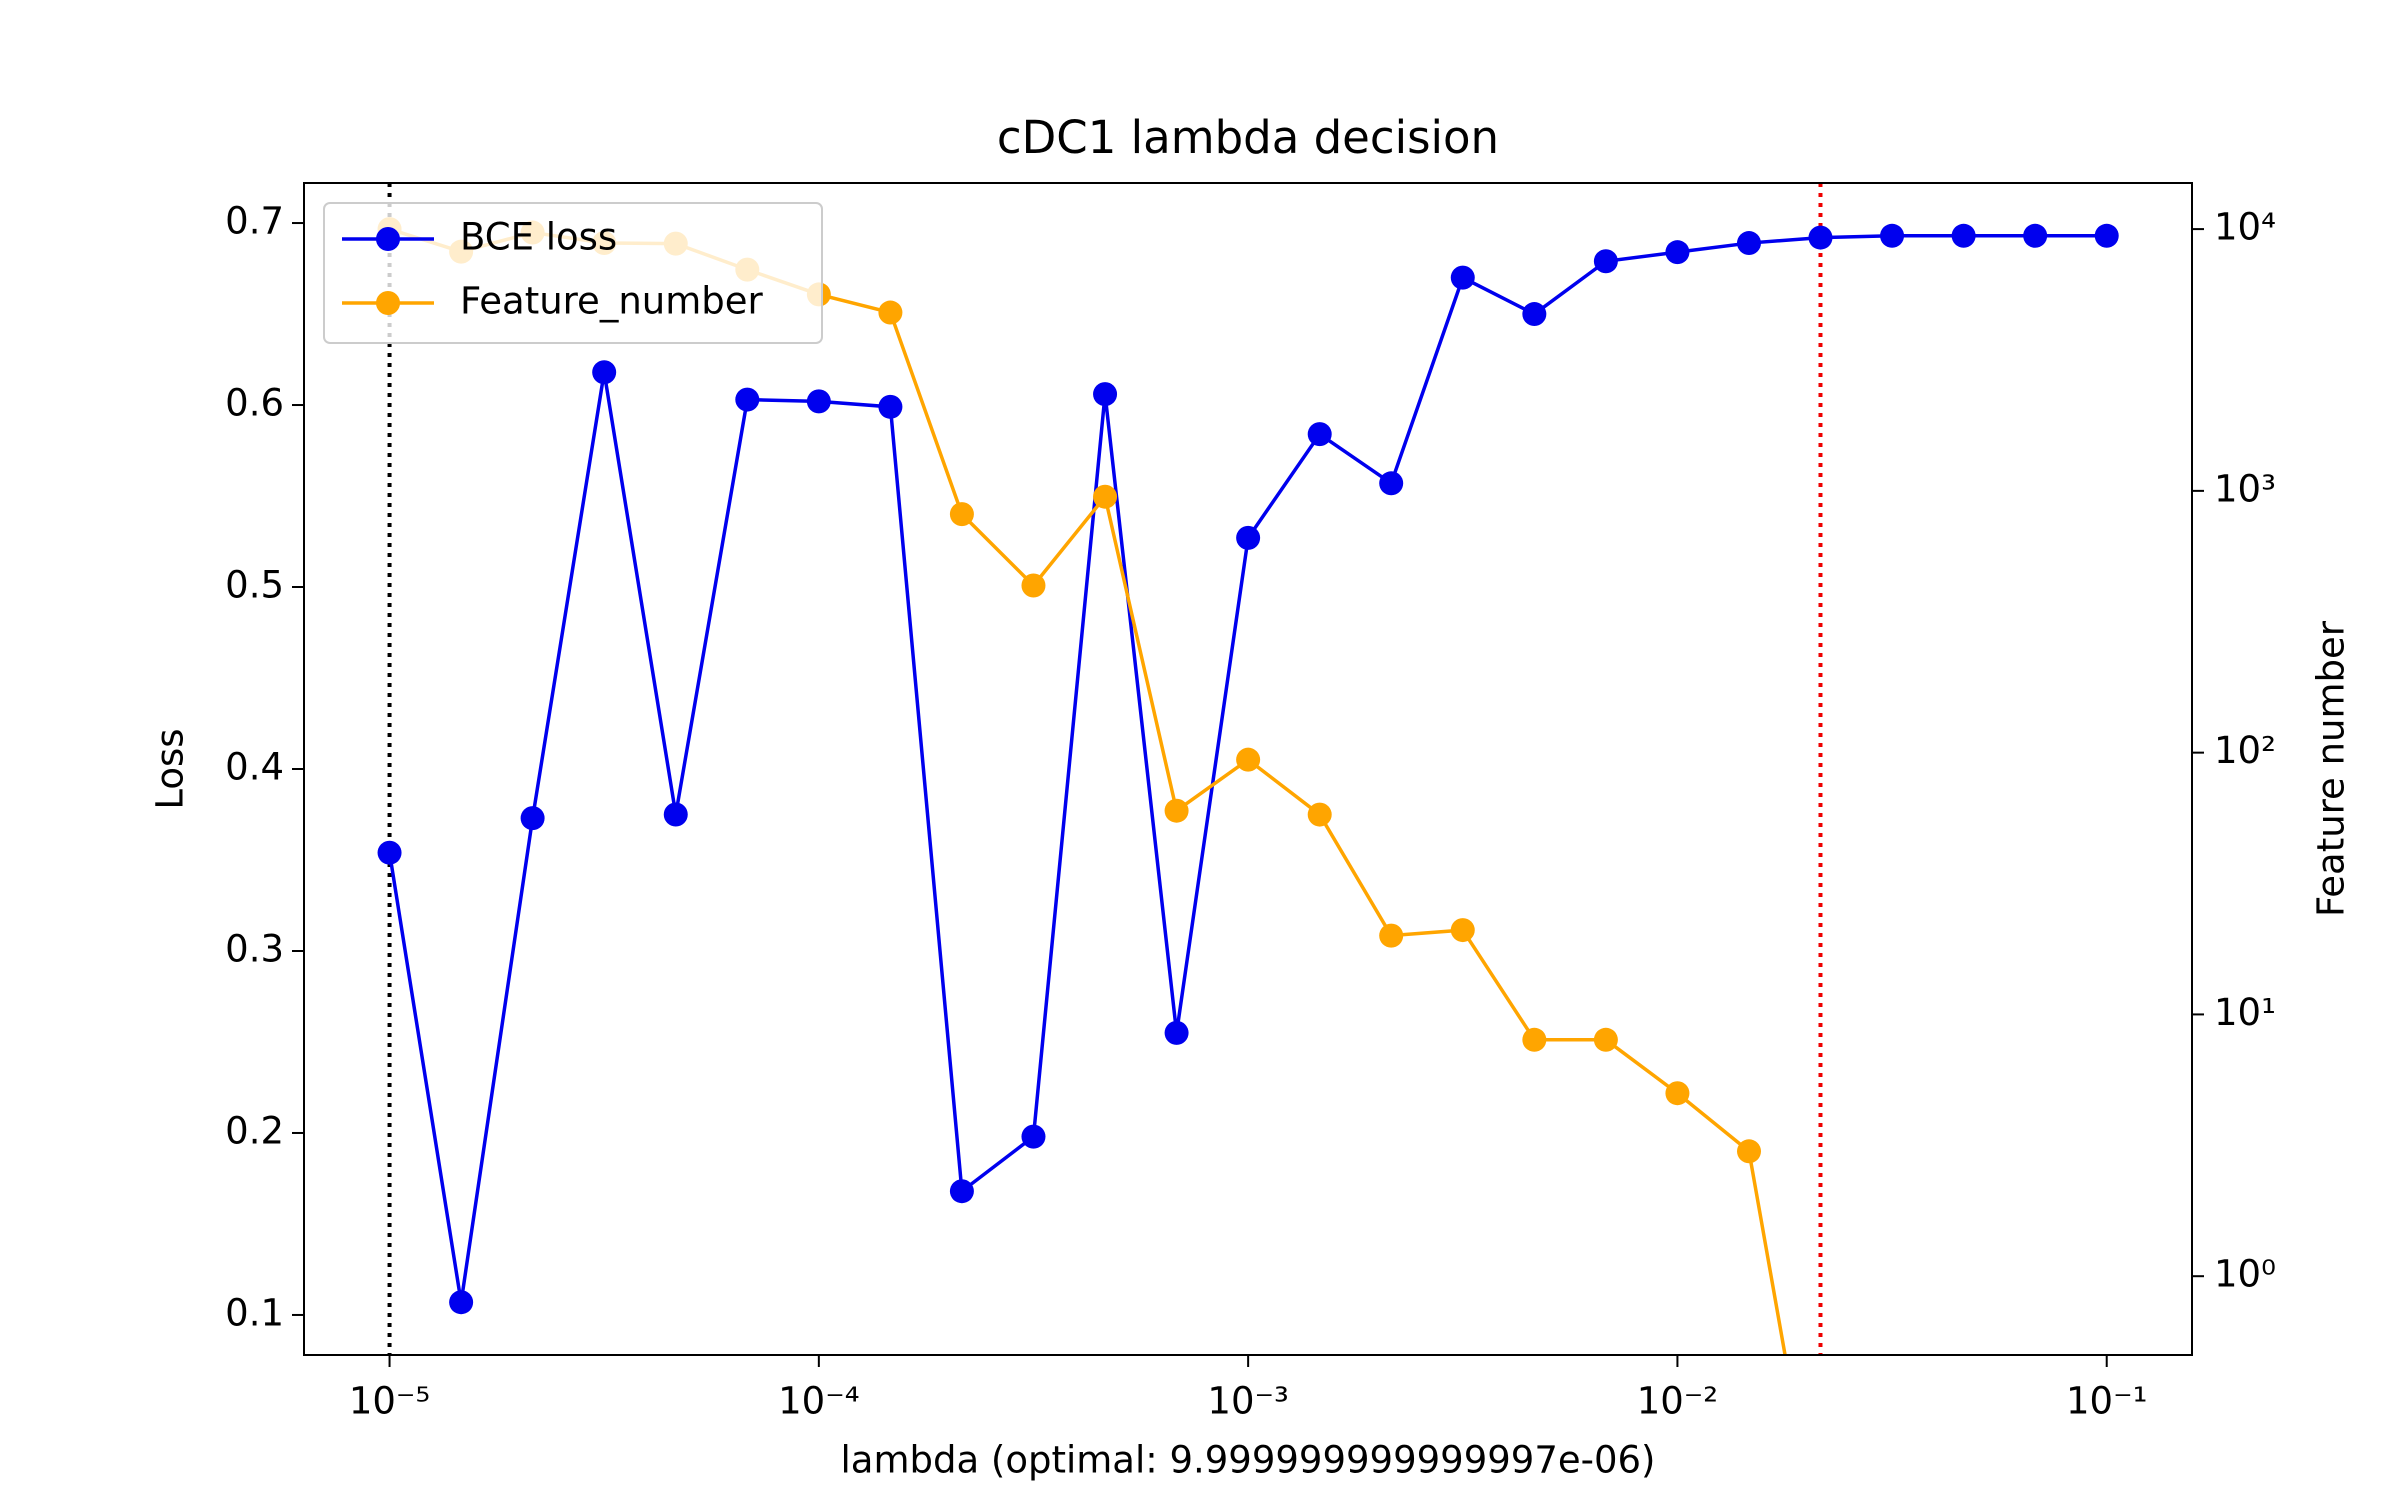  What do you see at coordinates (1677, 1401) in the screenshot?
I see `x-tick-label: 10⁻²` at bounding box center [1677, 1401].